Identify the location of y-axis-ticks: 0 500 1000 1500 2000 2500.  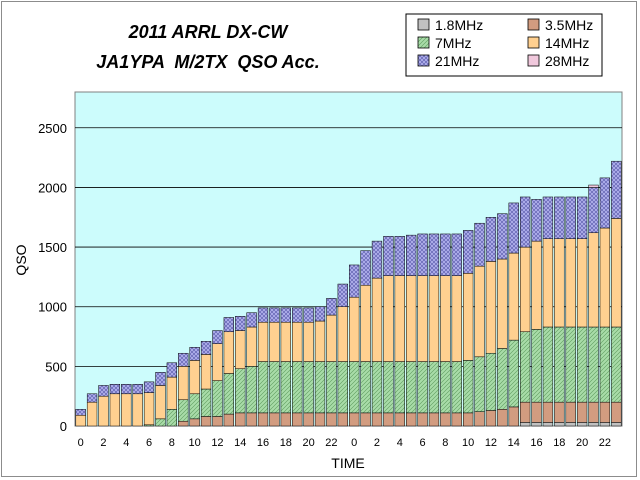
(52, 277).